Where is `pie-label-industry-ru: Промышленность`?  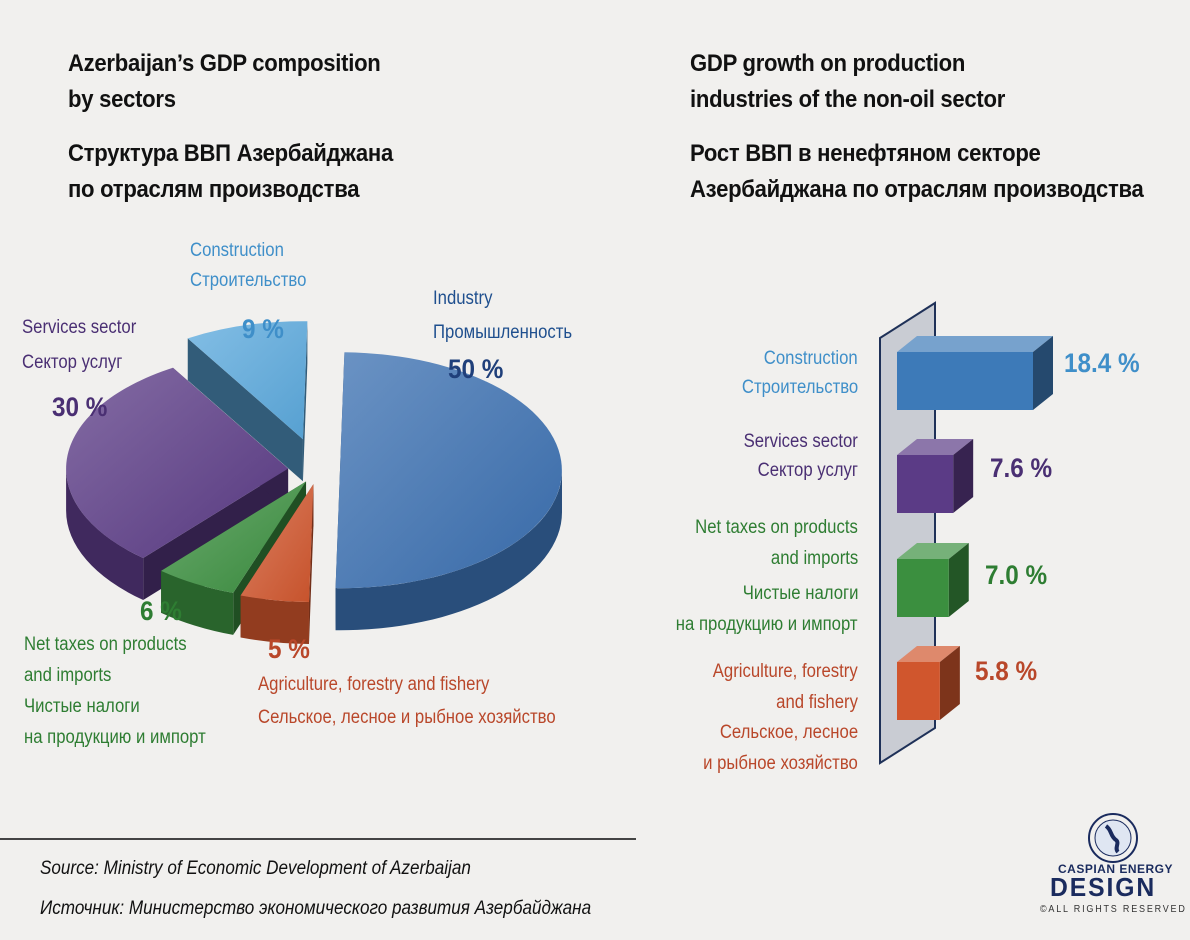 pie-label-industry-ru: Промышленность is located at coordinates (503, 332).